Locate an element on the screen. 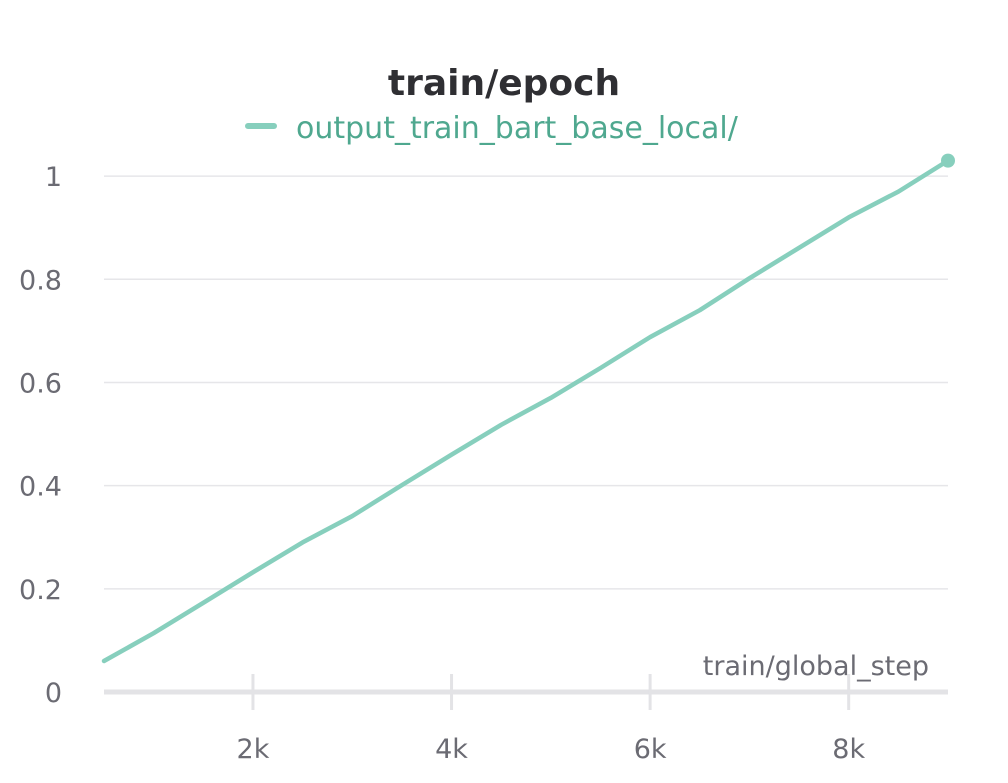 The height and width of the screenshot is (783, 1008). y-tick-label: 0.4 is located at coordinates (40, 487).